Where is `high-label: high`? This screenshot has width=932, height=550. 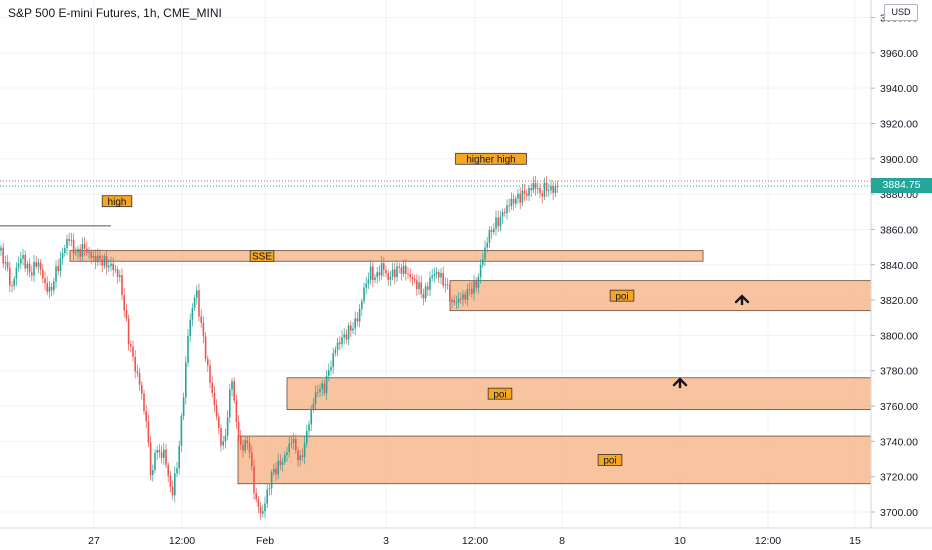 high-label: high is located at coordinates (117, 202).